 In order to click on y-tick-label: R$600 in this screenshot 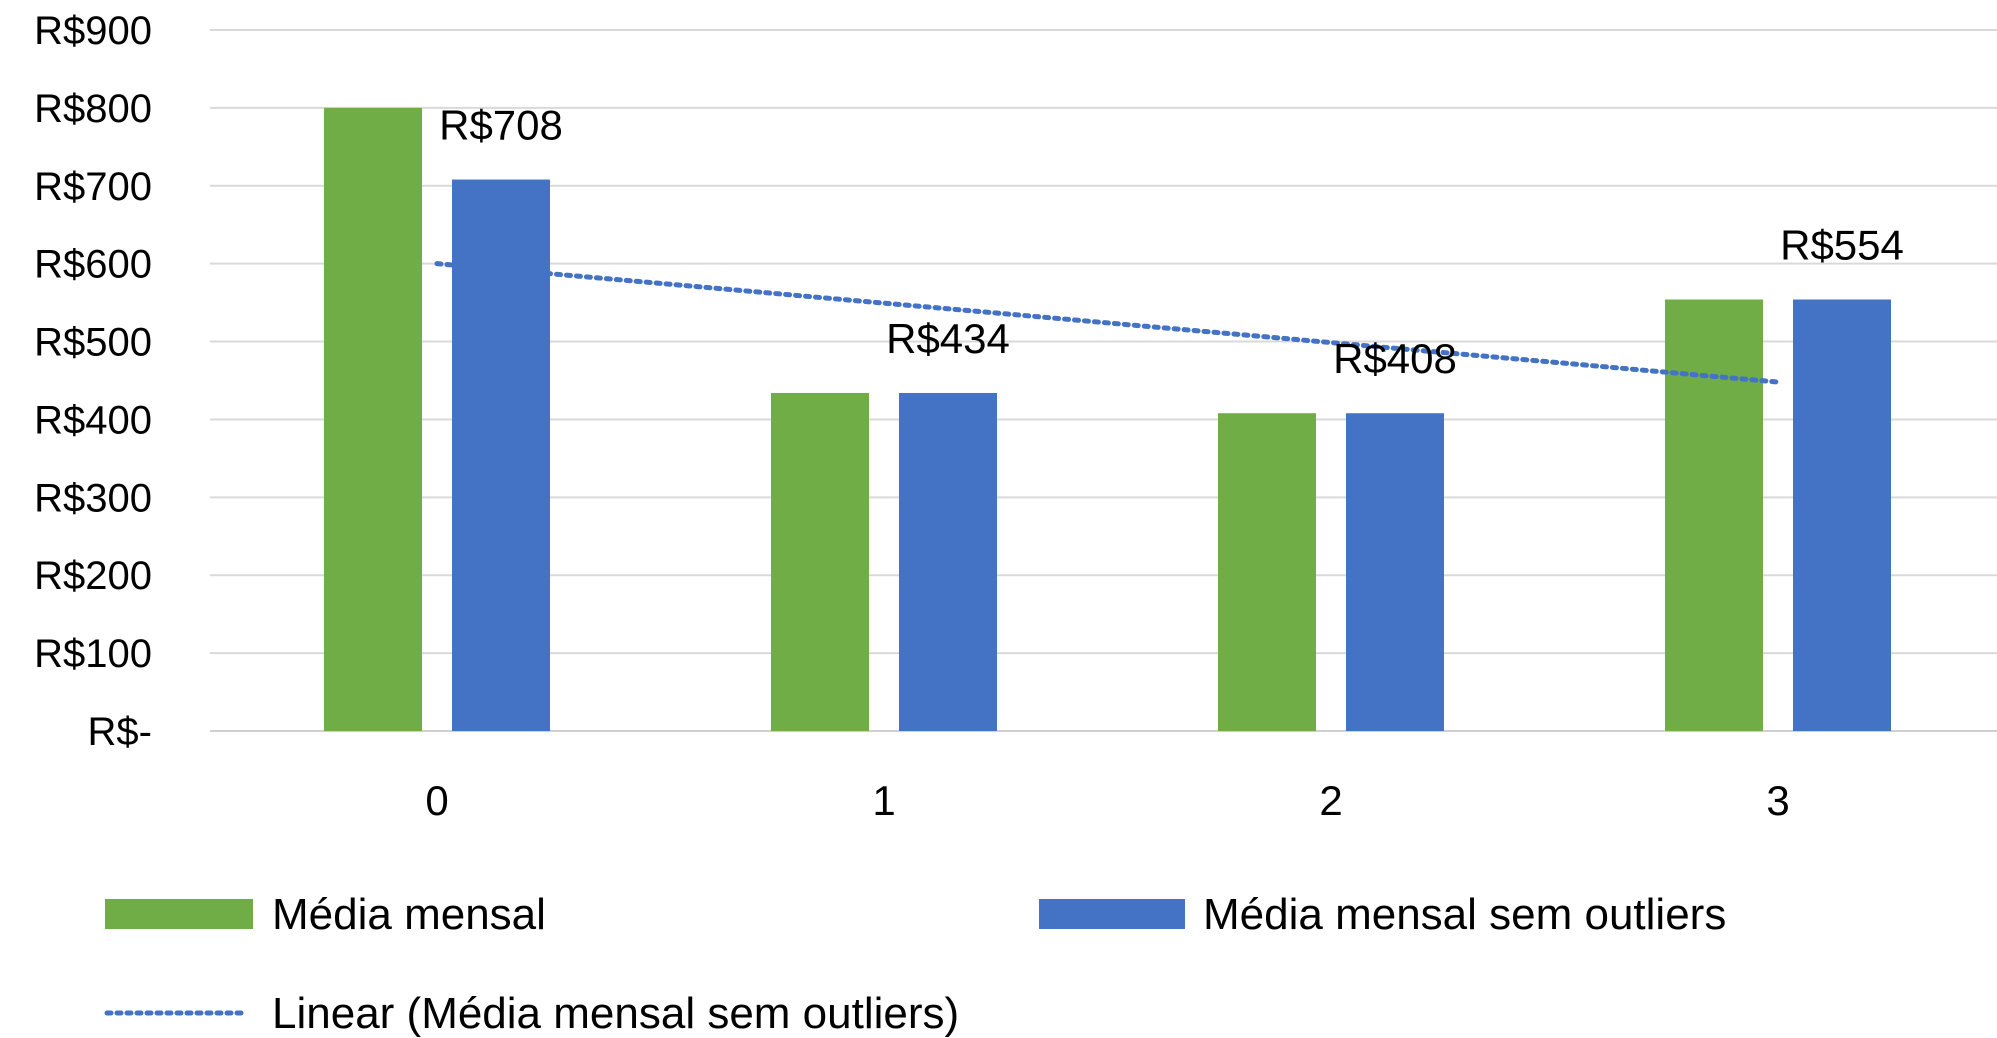, I will do `click(93, 265)`.